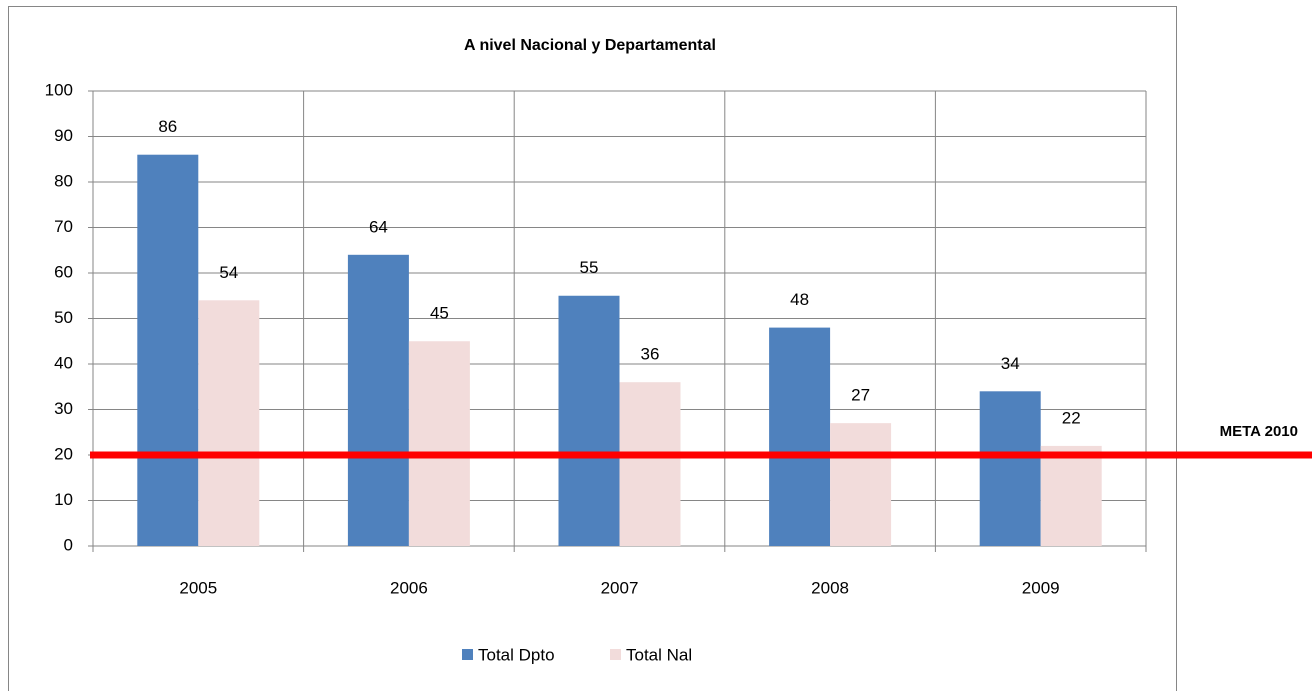 This screenshot has width=1312, height=691. I want to click on x-tick-label: 2006, so click(409, 587).